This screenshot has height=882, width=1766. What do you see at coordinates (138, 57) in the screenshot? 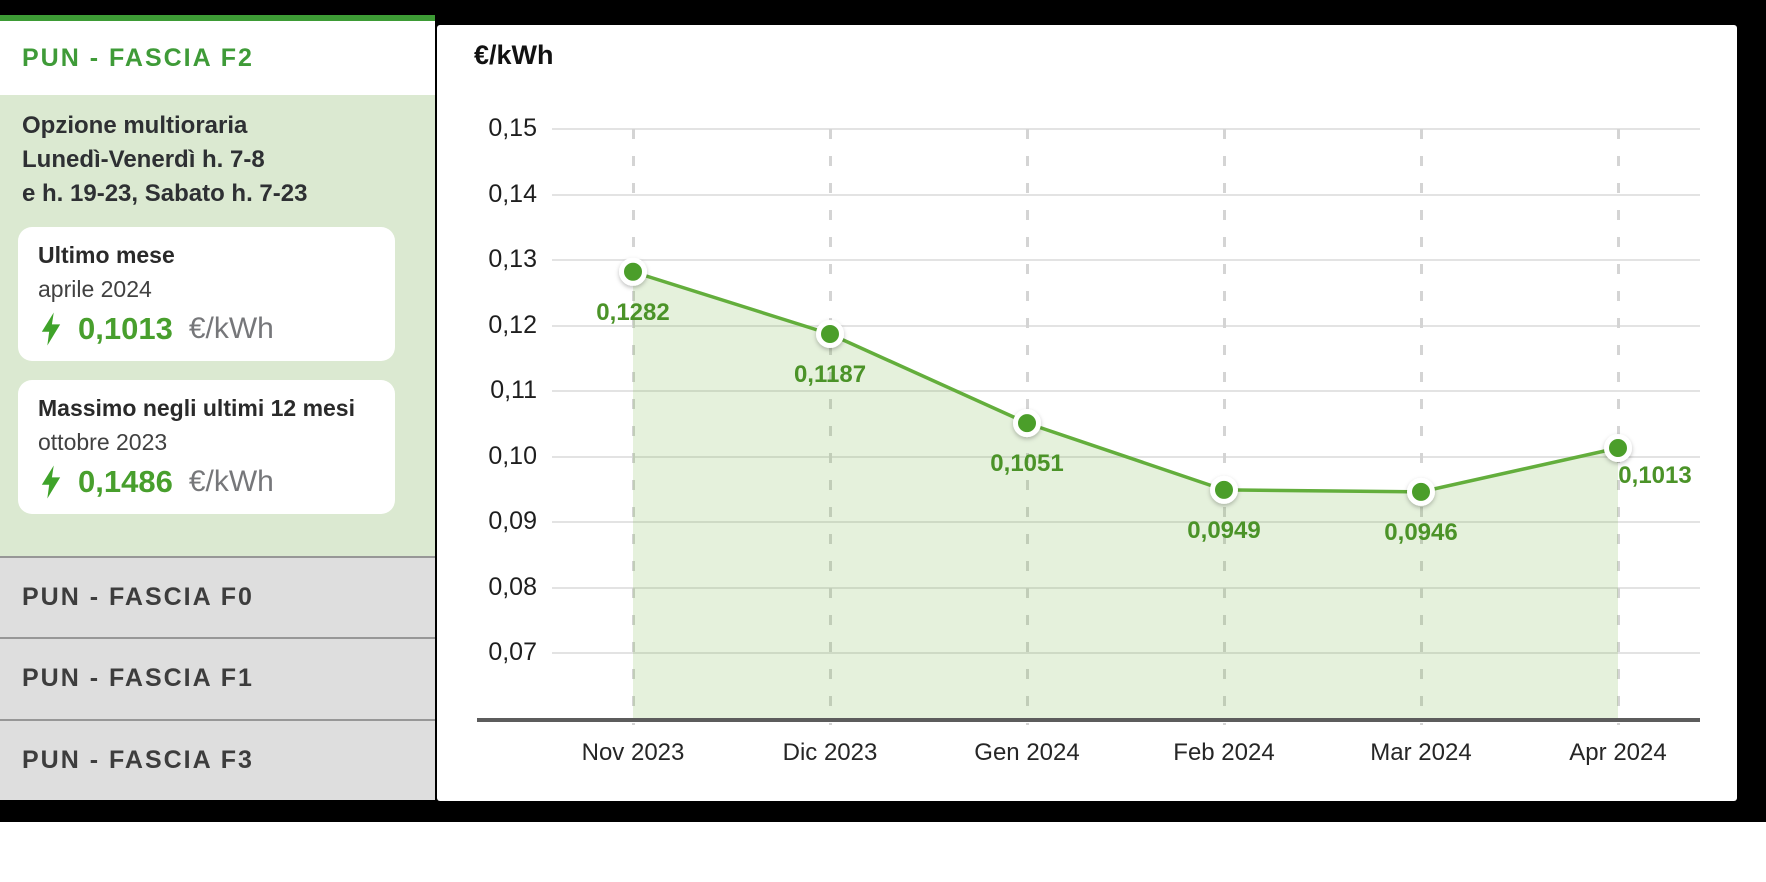
I see `tab-fascia-f2-label: PUN - FASCIA F2` at bounding box center [138, 57].